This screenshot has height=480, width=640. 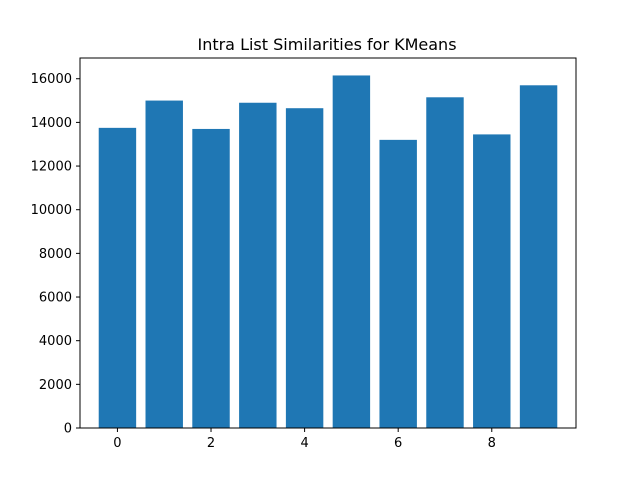 I want to click on y-tick-label: 0, so click(x=68, y=429).